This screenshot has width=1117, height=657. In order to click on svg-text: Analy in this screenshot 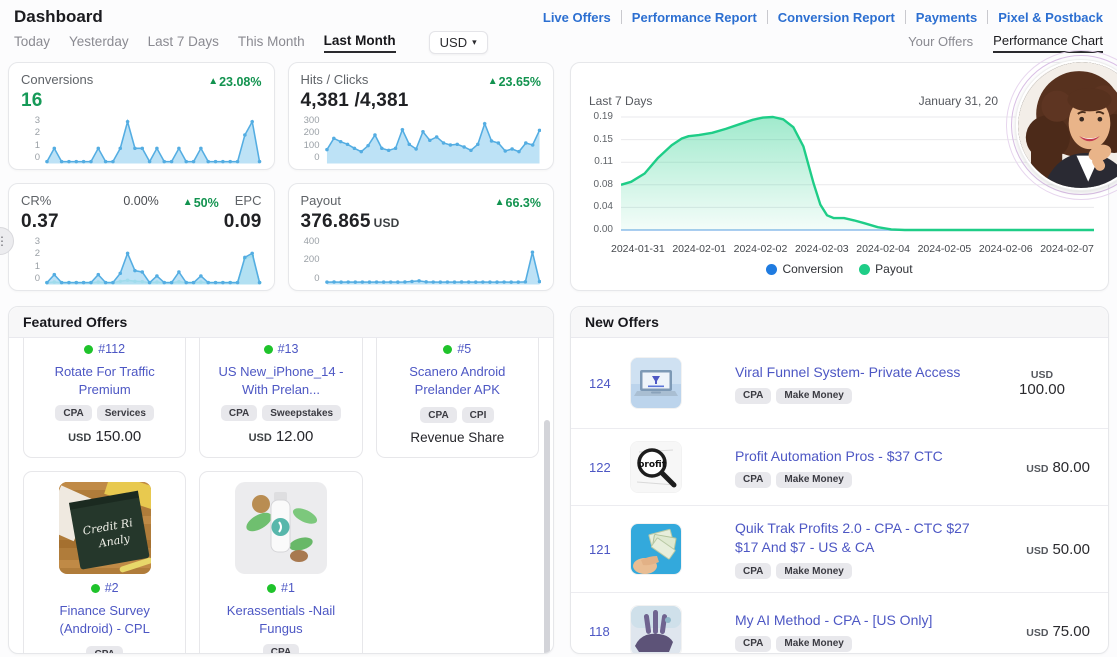, I will do `click(113, 541)`.